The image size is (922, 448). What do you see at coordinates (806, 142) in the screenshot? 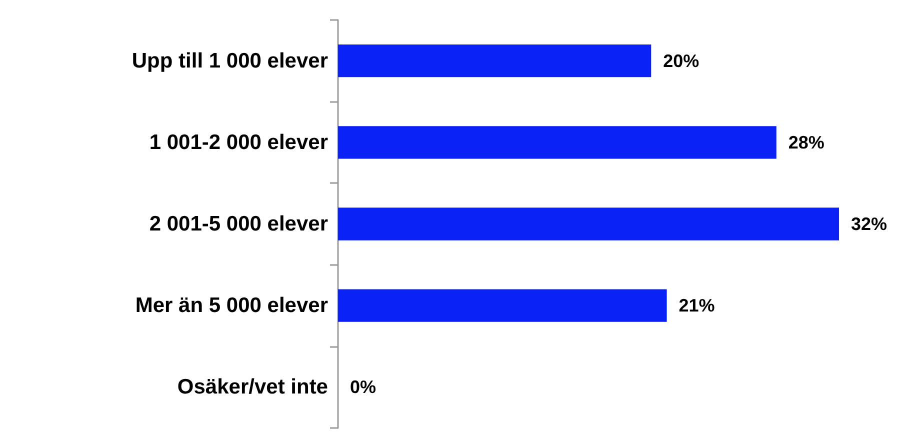
I see `data-label: 28%` at bounding box center [806, 142].